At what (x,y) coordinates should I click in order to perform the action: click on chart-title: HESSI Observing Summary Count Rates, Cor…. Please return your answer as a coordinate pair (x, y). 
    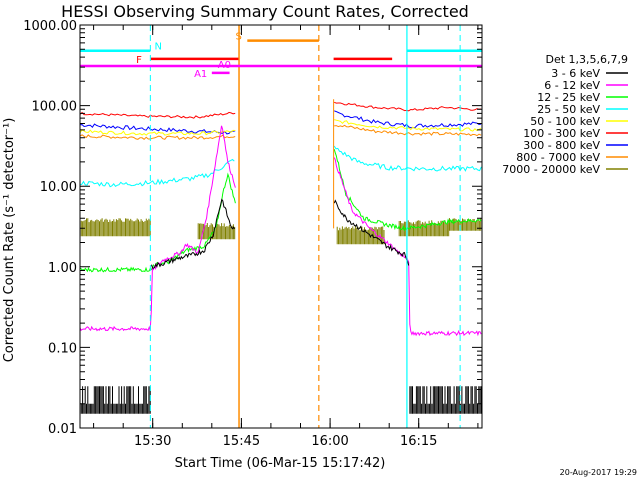
    Looking at the image, I should click on (265, 11).